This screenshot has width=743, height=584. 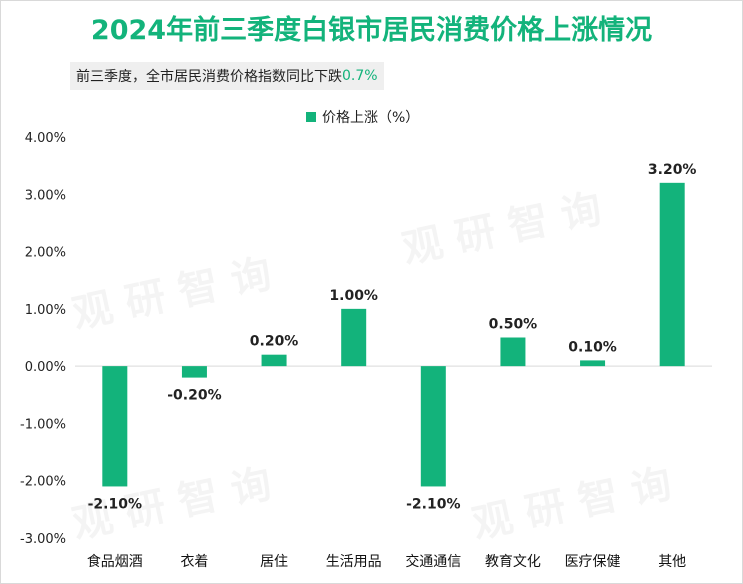 What do you see at coordinates (43, 539) in the screenshot?
I see `y-tick-label: -3.00%` at bounding box center [43, 539].